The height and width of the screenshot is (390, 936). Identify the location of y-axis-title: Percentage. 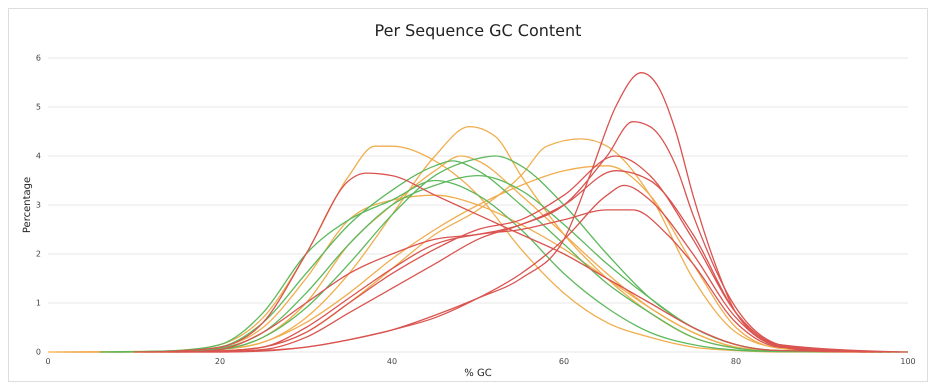
(27, 205).